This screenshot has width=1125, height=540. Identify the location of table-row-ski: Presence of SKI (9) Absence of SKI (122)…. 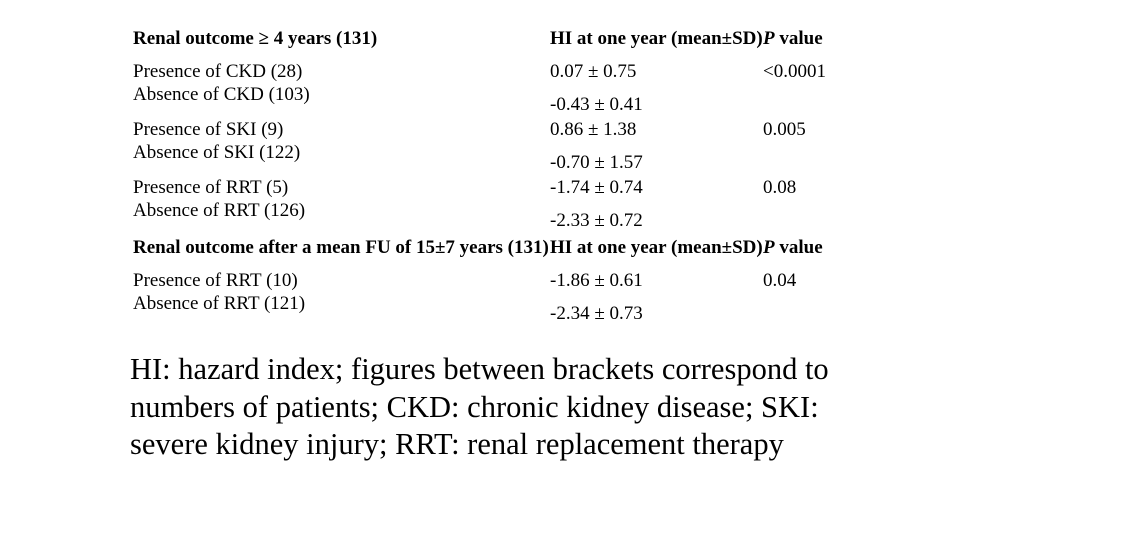
(479, 146).